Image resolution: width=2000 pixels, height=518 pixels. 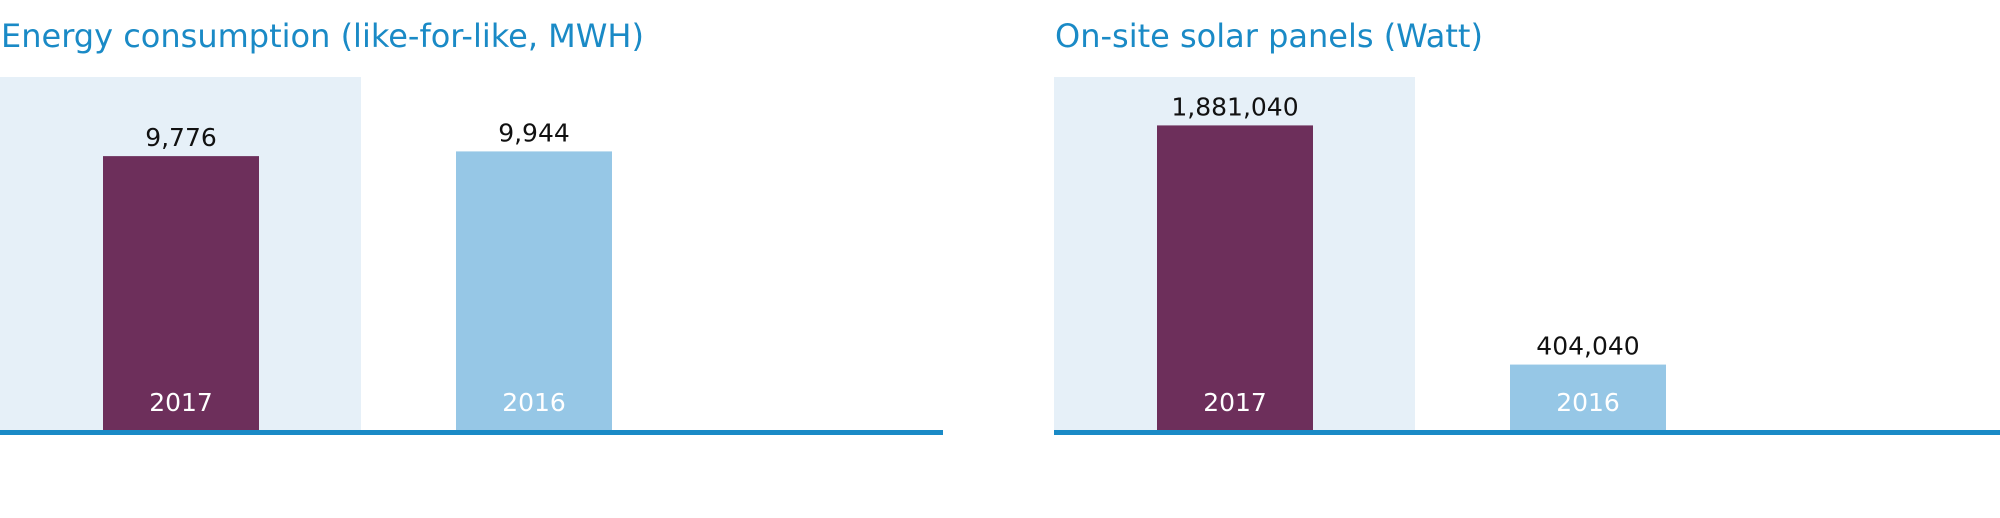 What do you see at coordinates (1234, 106) in the screenshot?
I see `data-label: 1,881,040` at bounding box center [1234, 106].